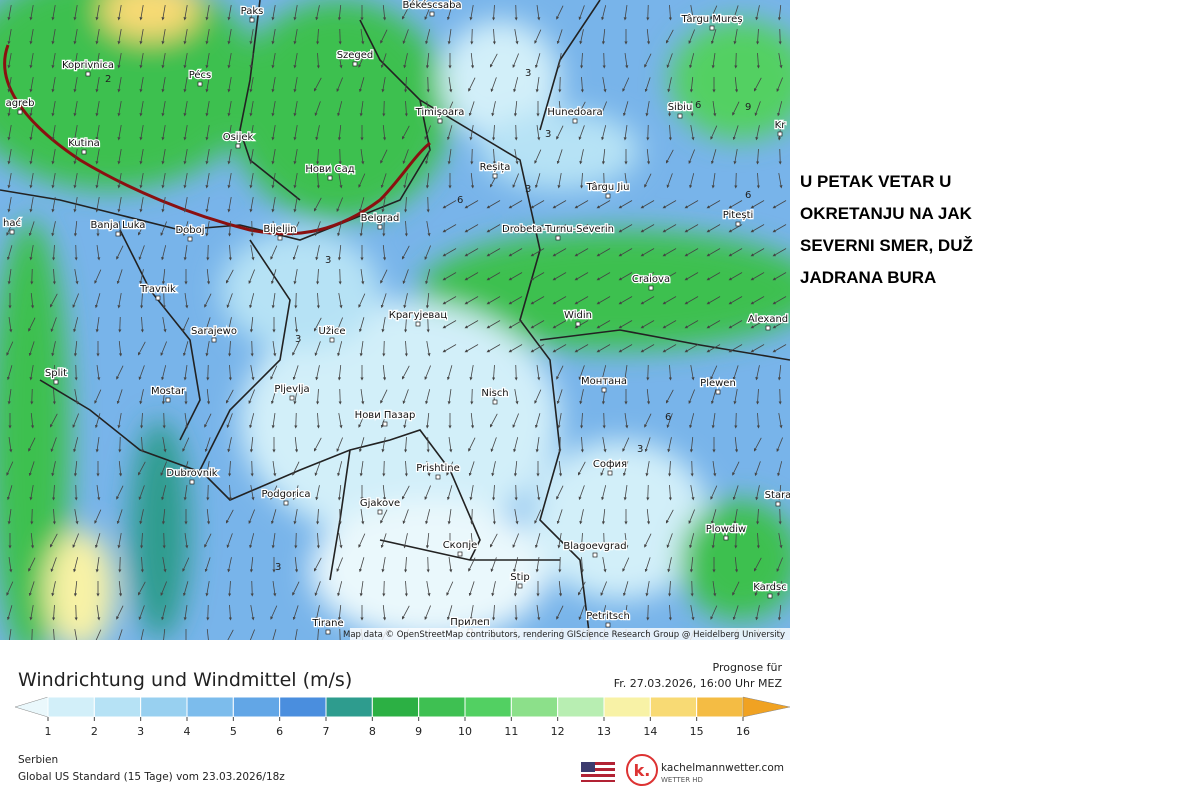 The image size is (1200, 790). What do you see at coordinates (698, 105) in the screenshot?
I see `isoline-label: 6` at bounding box center [698, 105].